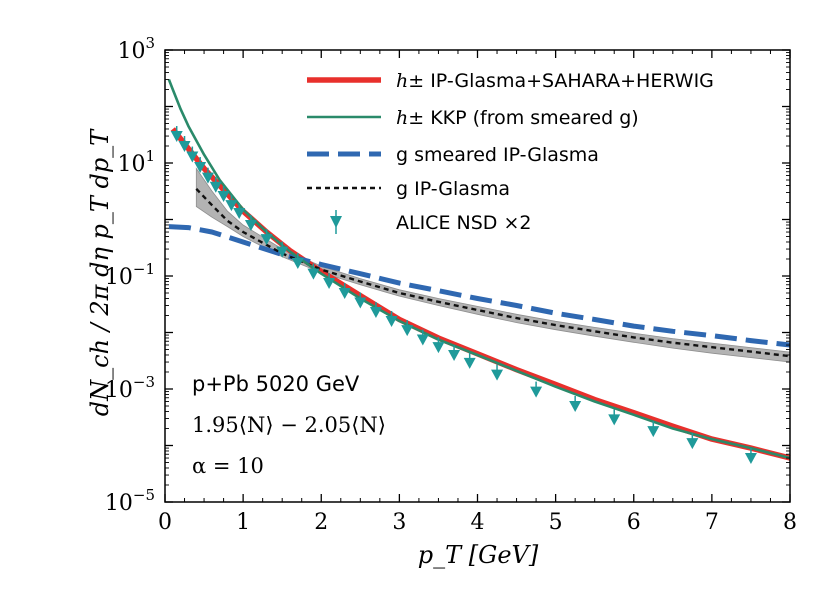 The width and height of the screenshot is (830, 590). I want to click on annotation-alpha: α = 10, so click(228, 466).